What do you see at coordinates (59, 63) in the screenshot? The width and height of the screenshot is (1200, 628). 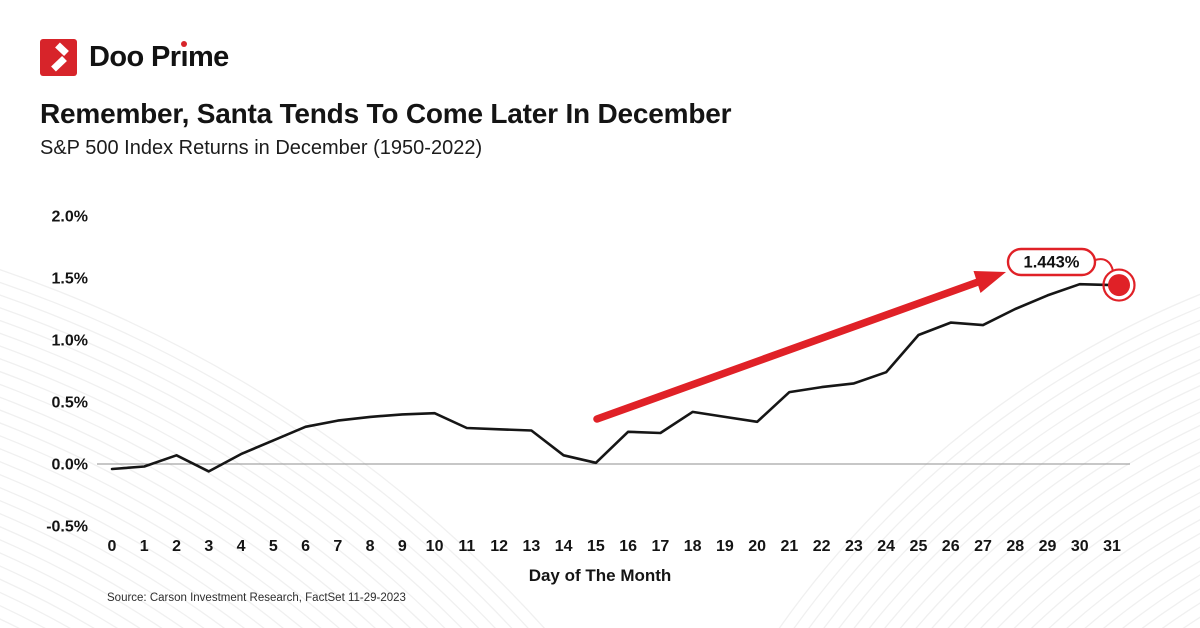 I see `logo-chevron-bottom` at bounding box center [59, 63].